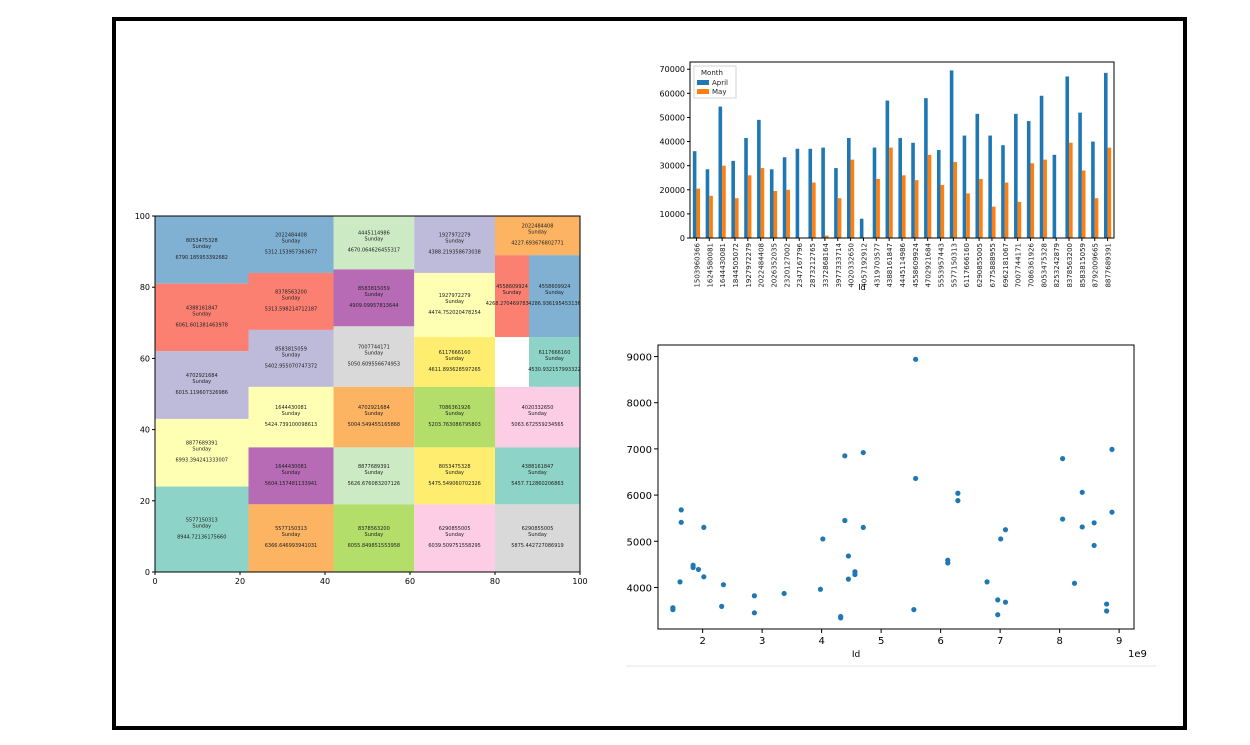 This screenshot has width=1250, height=745. I want to click on treemap-cell-id: 4388161847, so click(538, 467).